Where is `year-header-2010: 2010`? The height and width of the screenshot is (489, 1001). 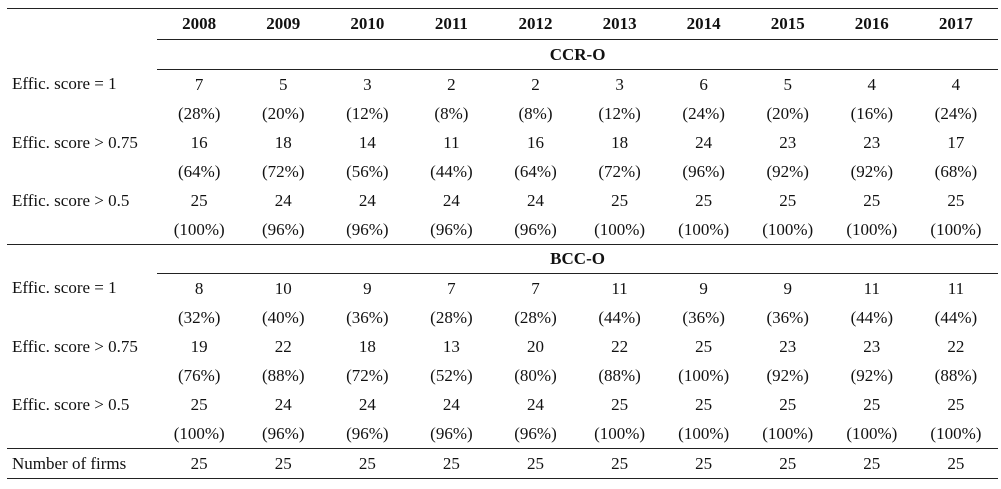 year-header-2010: 2010 is located at coordinates (367, 24).